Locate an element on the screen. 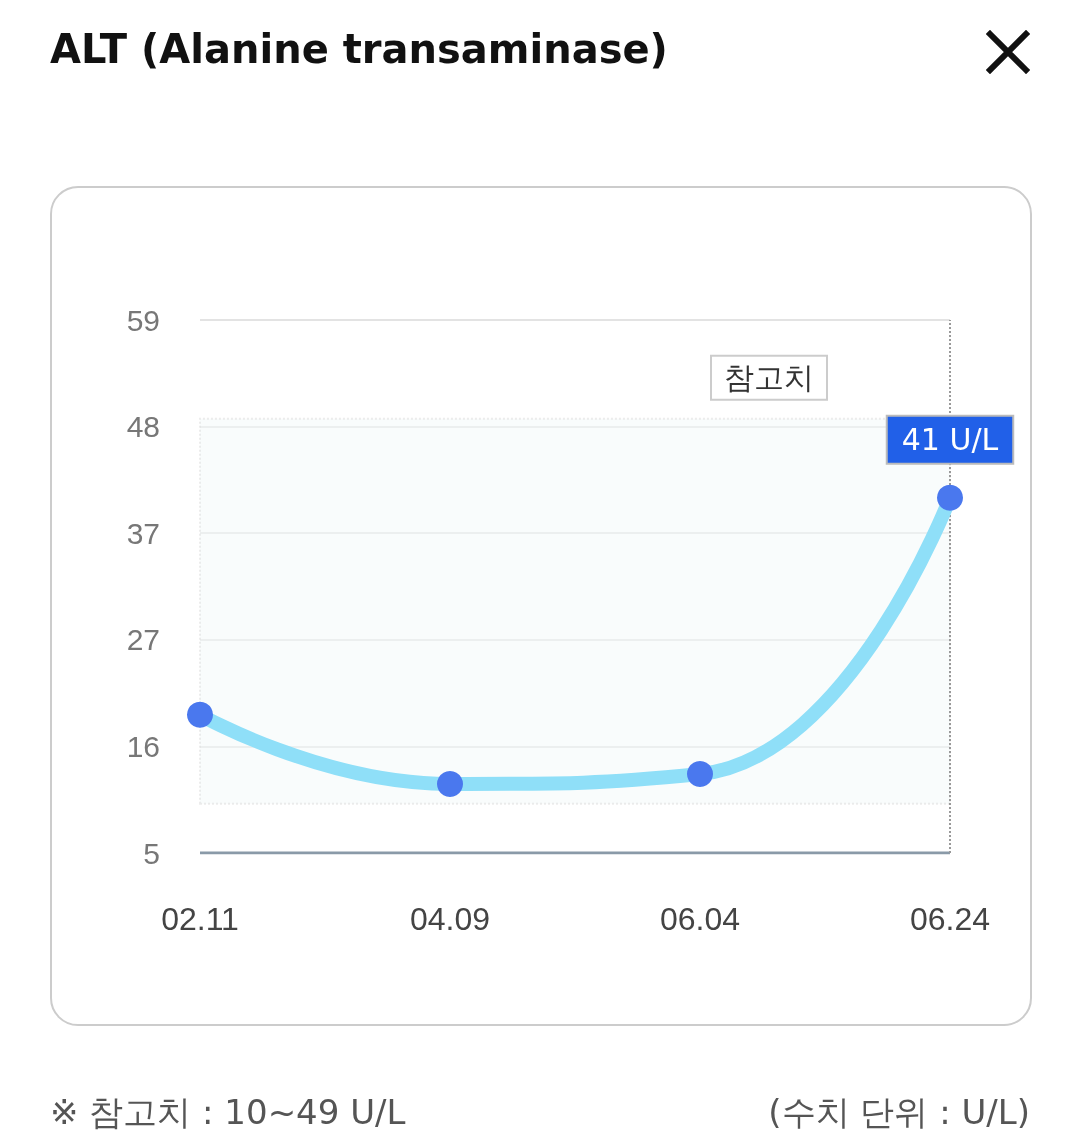 This screenshot has height=1135, width=1080. y-tick-label: 59 is located at coordinates (143, 320).